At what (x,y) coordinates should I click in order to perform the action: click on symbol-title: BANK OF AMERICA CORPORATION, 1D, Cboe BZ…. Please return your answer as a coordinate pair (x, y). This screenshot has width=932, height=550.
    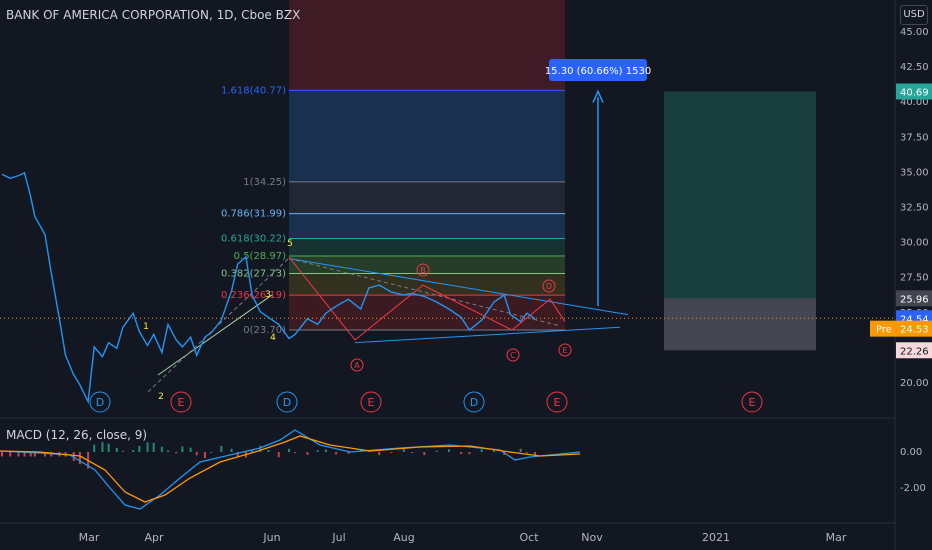
    Looking at the image, I should click on (153, 15).